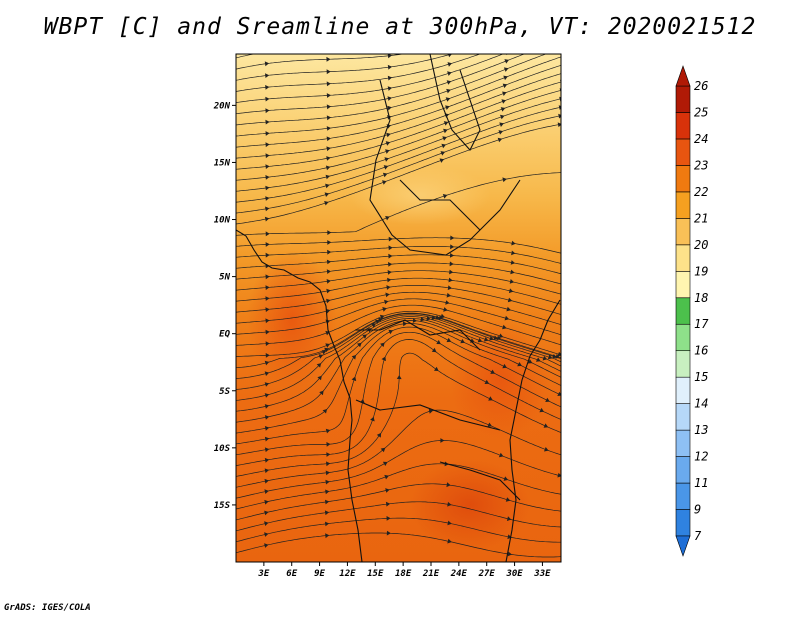 The height and width of the screenshot is (618, 800). I want to click on y-tick-label: 5N, so click(224, 278).